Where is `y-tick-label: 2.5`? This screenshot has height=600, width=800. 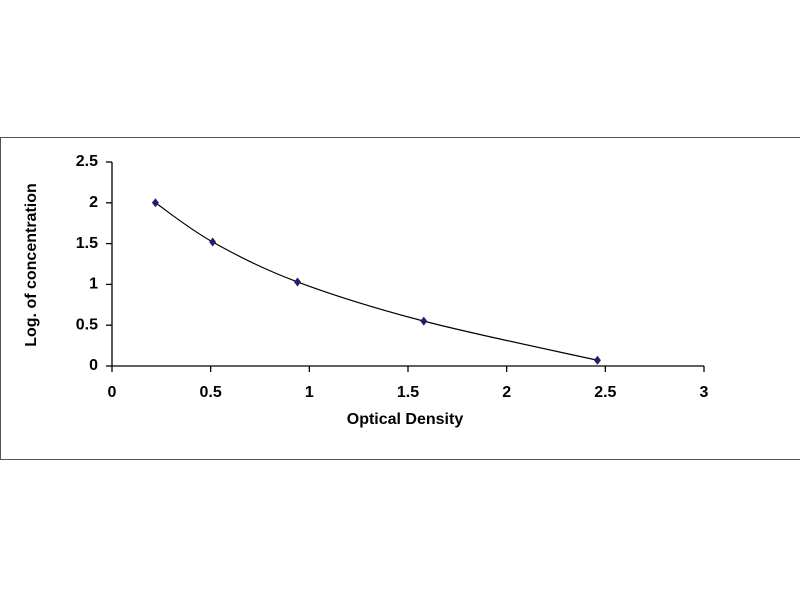
y-tick-label: 2.5 is located at coordinates (87, 161).